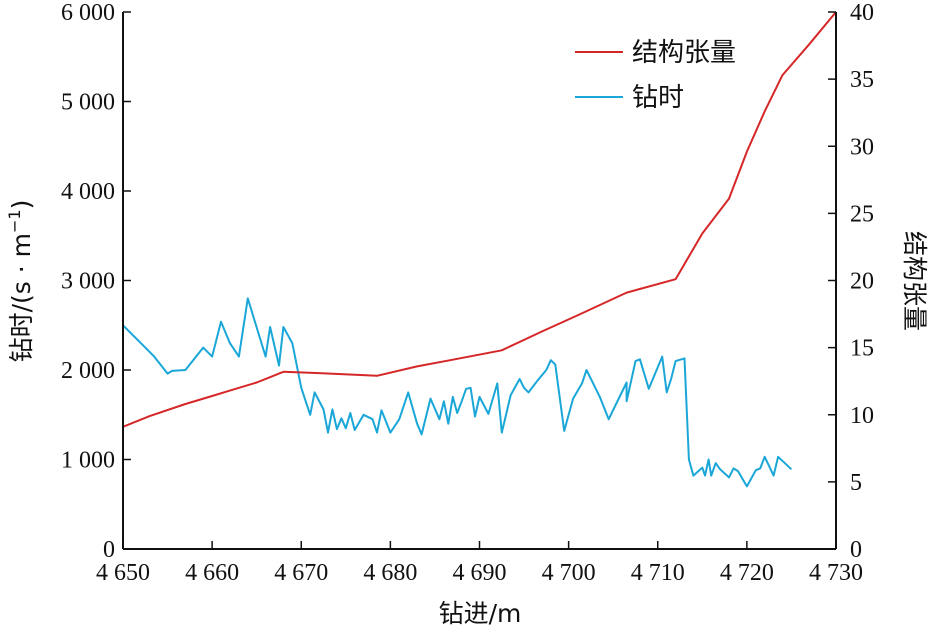 The image size is (930, 634). What do you see at coordinates (123, 573) in the screenshot?
I see `x-tick-label: 4 650` at bounding box center [123, 573].